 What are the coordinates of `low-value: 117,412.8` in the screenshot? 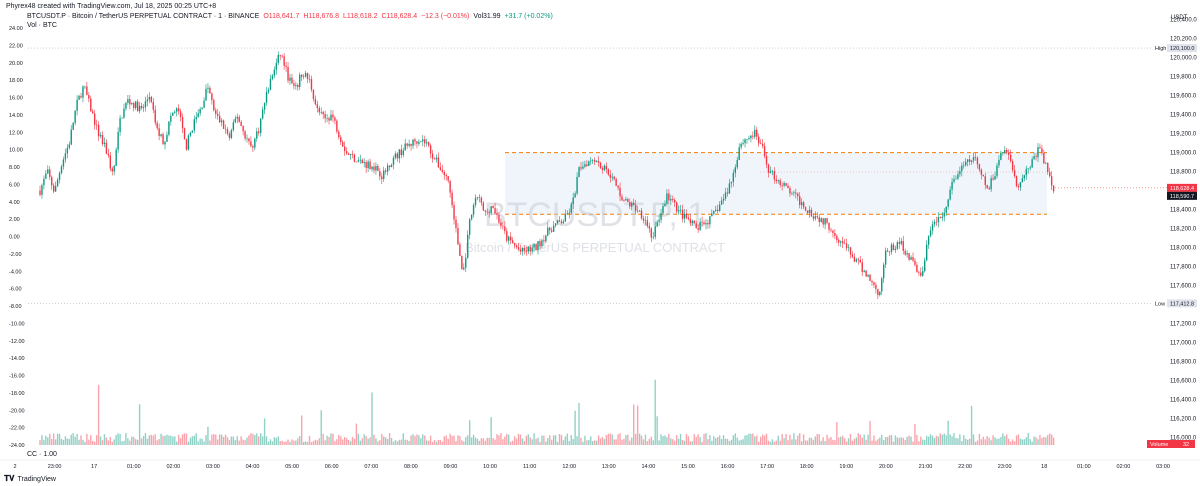 It's located at (1182, 304).